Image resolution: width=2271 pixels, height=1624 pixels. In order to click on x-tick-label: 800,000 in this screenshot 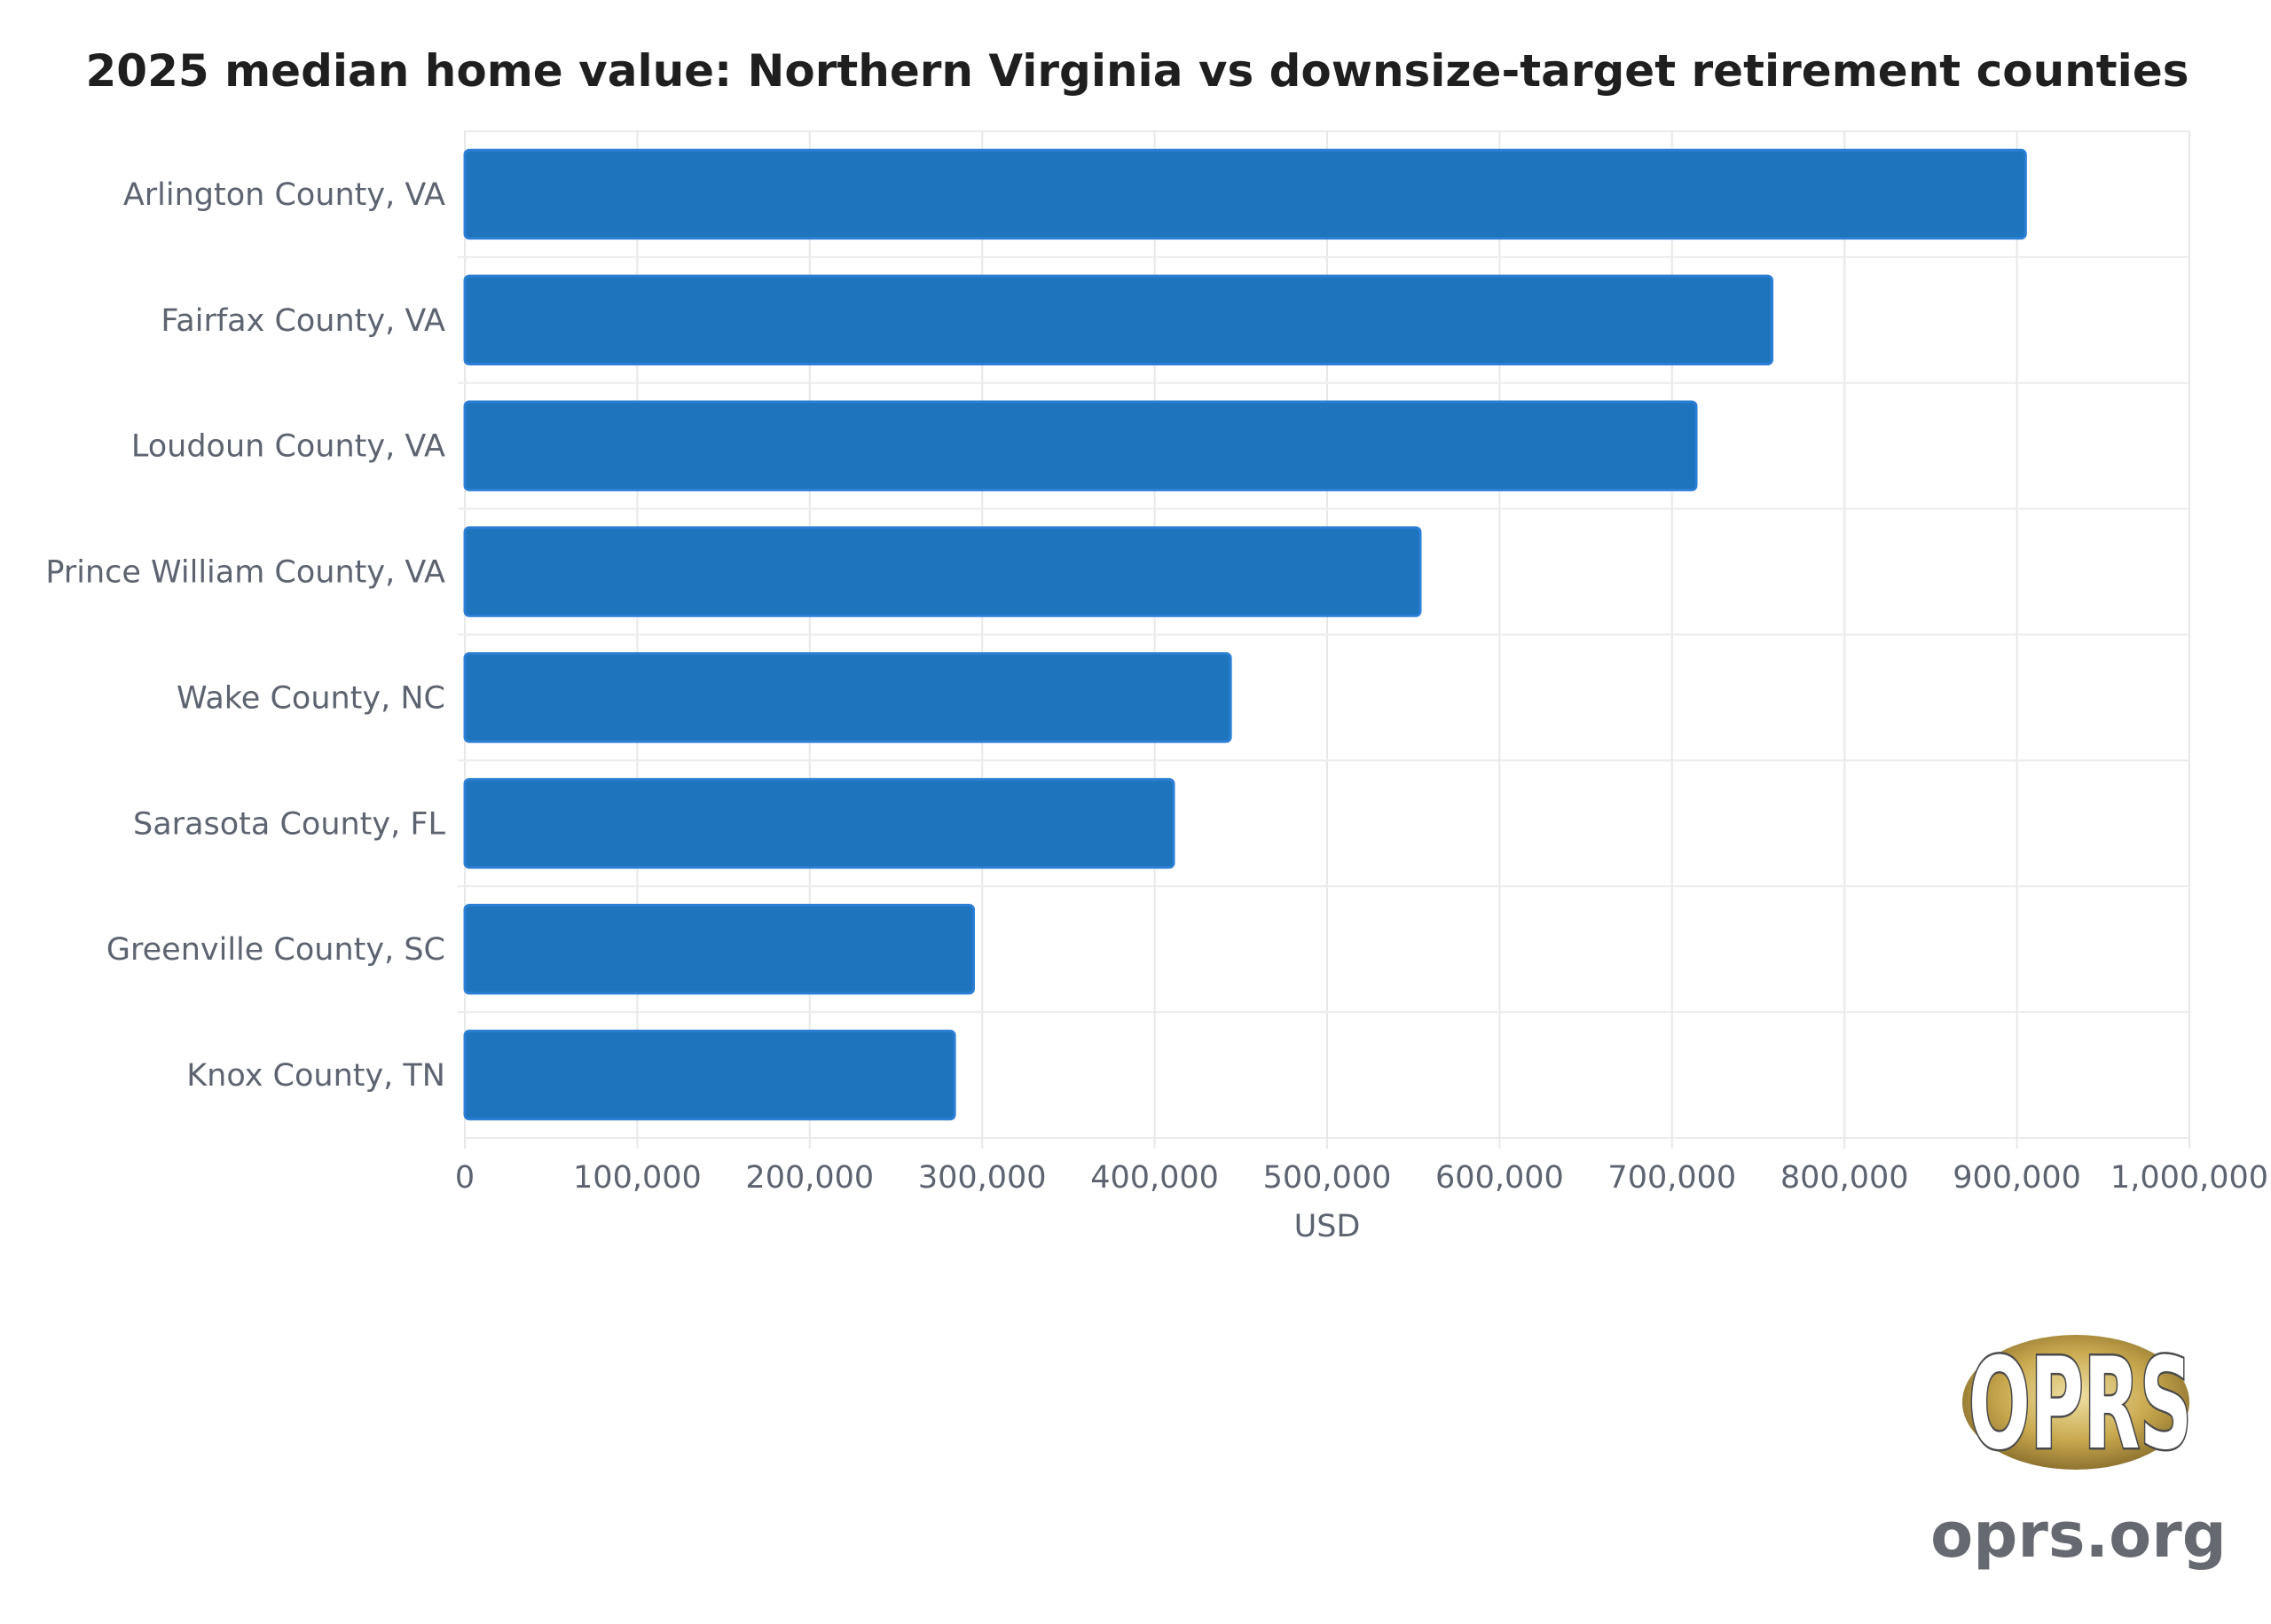, I will do `click(1844, 1178)`.